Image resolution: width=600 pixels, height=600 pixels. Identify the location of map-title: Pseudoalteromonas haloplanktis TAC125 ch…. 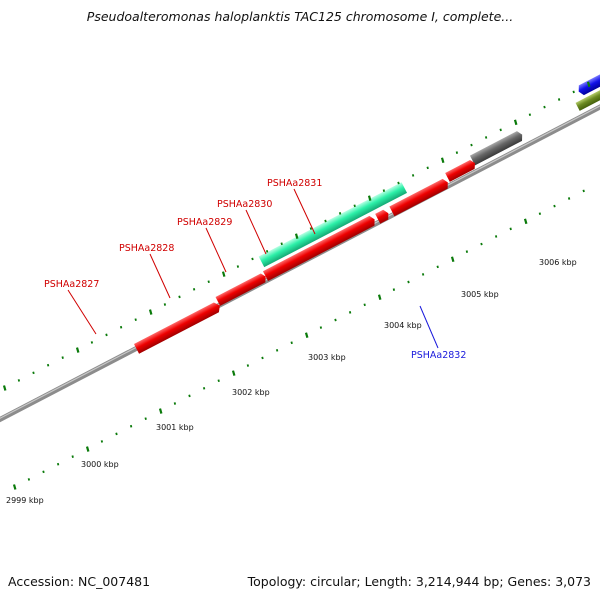
(300, 16).